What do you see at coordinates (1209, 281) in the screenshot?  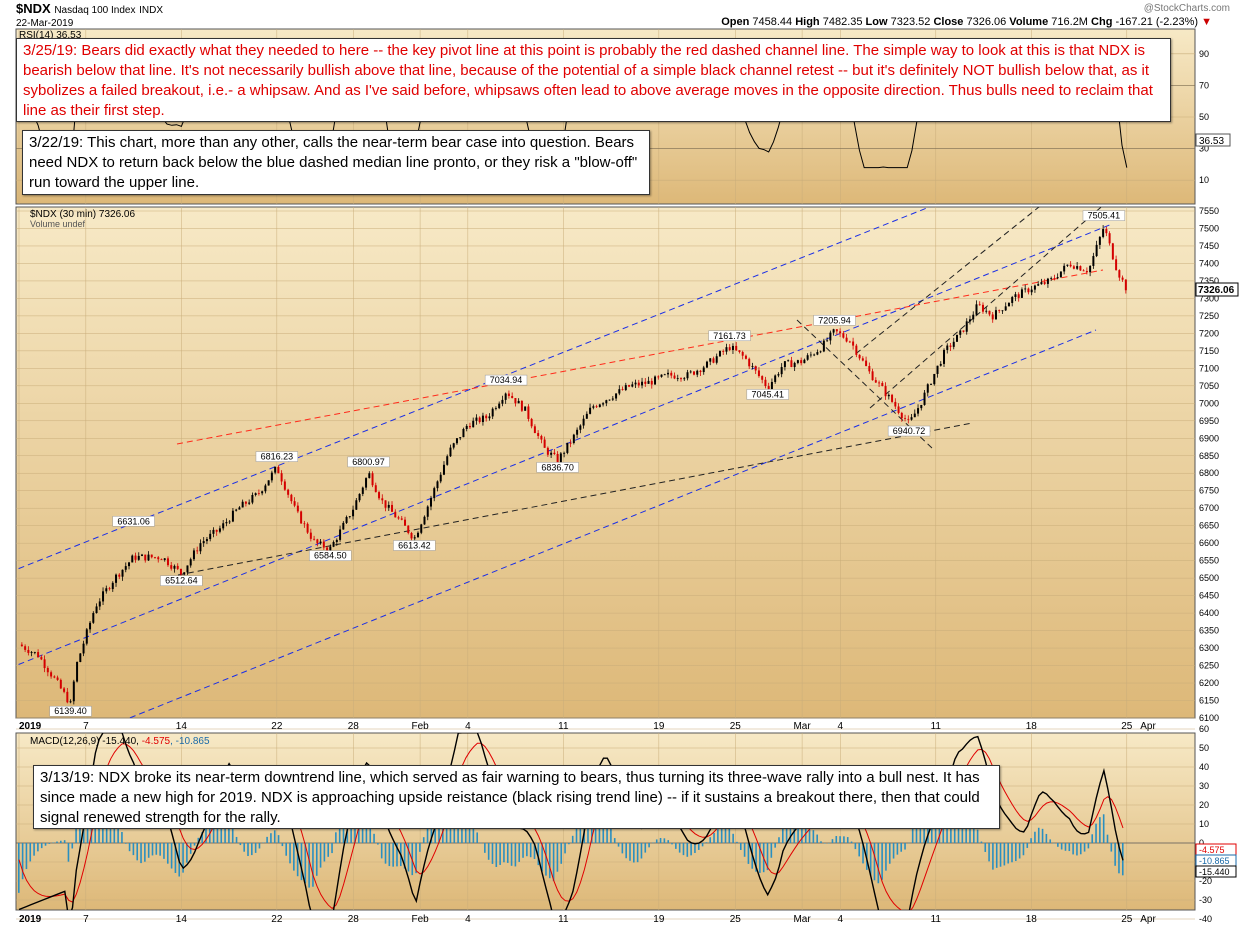 I see `price-y-tick: 7350` at bounding box center [1209, 281].